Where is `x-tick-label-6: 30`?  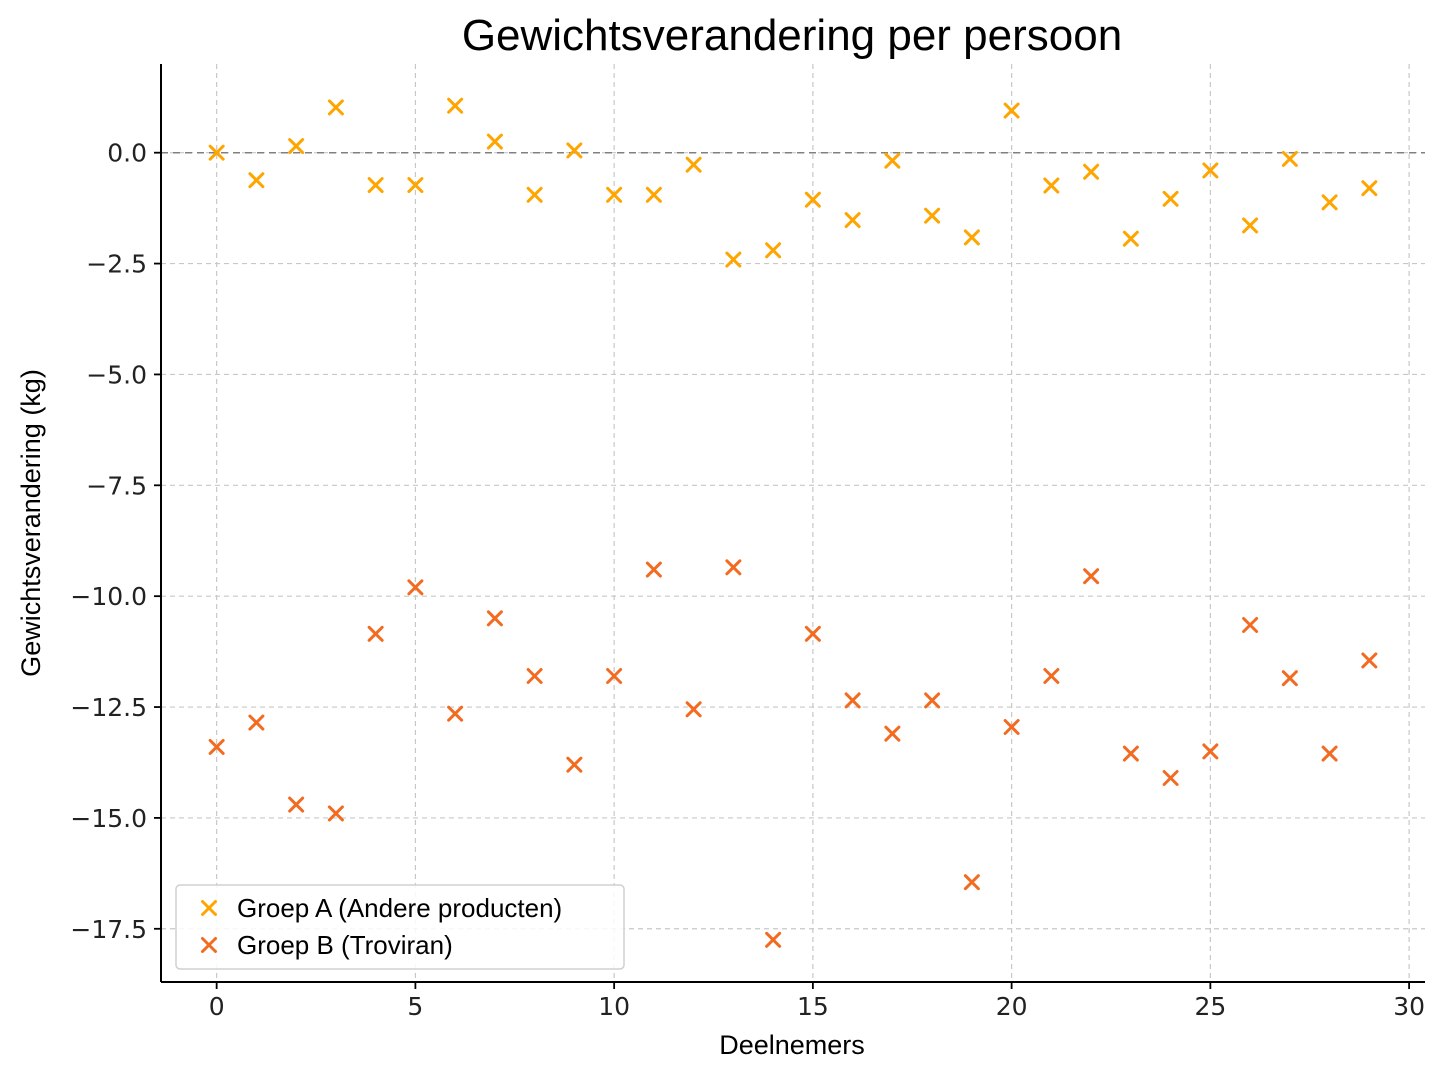
x-tick-label-6: 30 is located at coordinates (1409, 1006).